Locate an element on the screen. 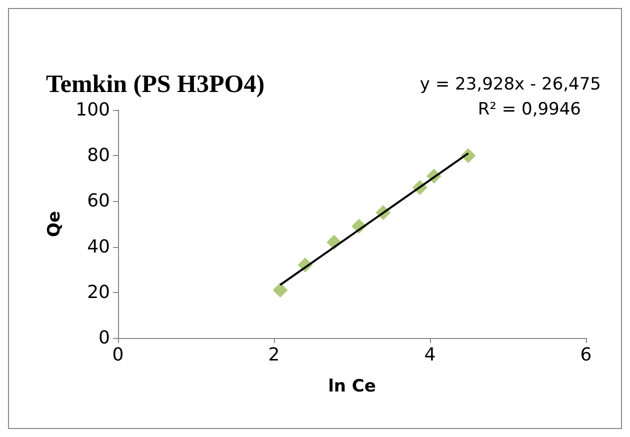 The width and height of the screenshot is (630, 437). x-tick-label: 2 is located at coordinates (274, 355).